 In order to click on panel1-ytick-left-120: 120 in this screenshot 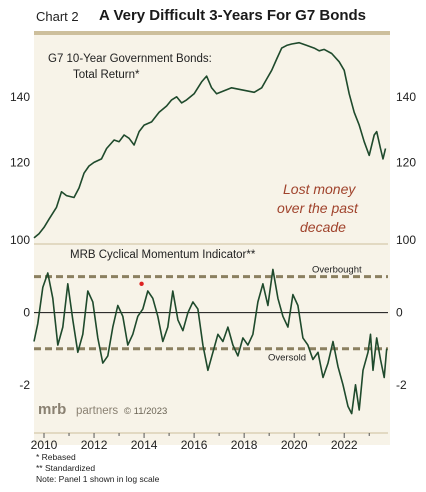, I will do `click(20, 162)`.